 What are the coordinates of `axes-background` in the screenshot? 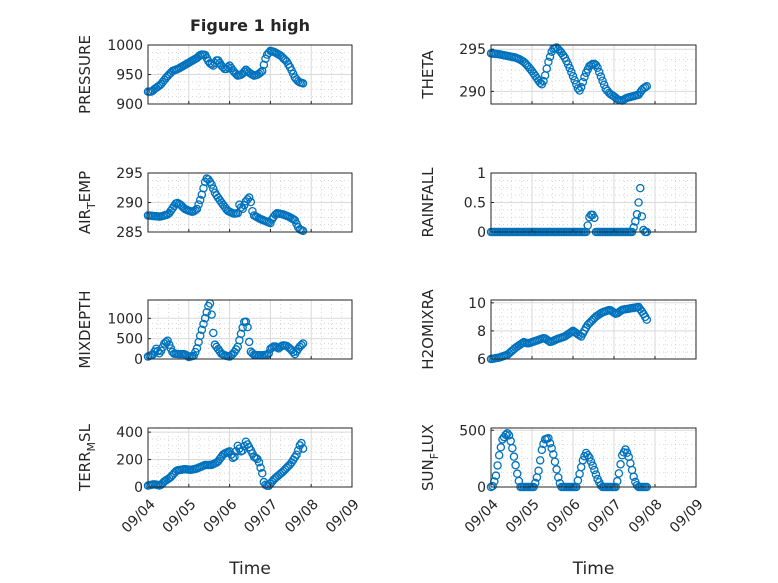 It's located at (593, 329).